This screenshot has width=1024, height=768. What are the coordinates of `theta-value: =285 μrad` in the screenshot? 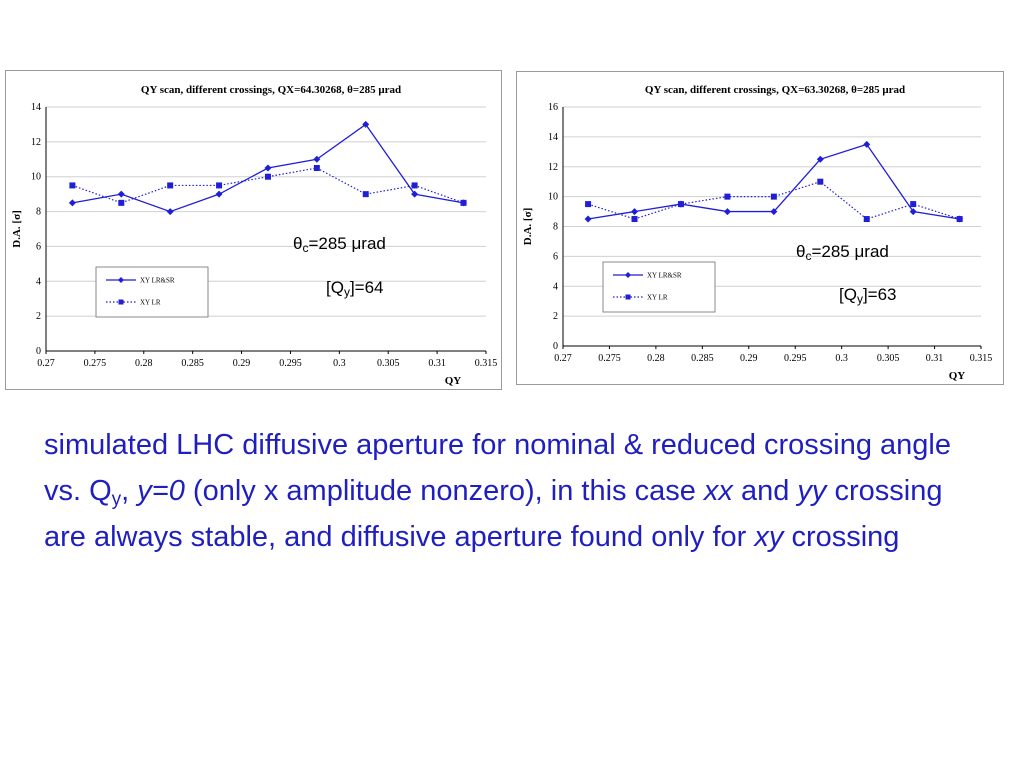 It's located at (850, 251).